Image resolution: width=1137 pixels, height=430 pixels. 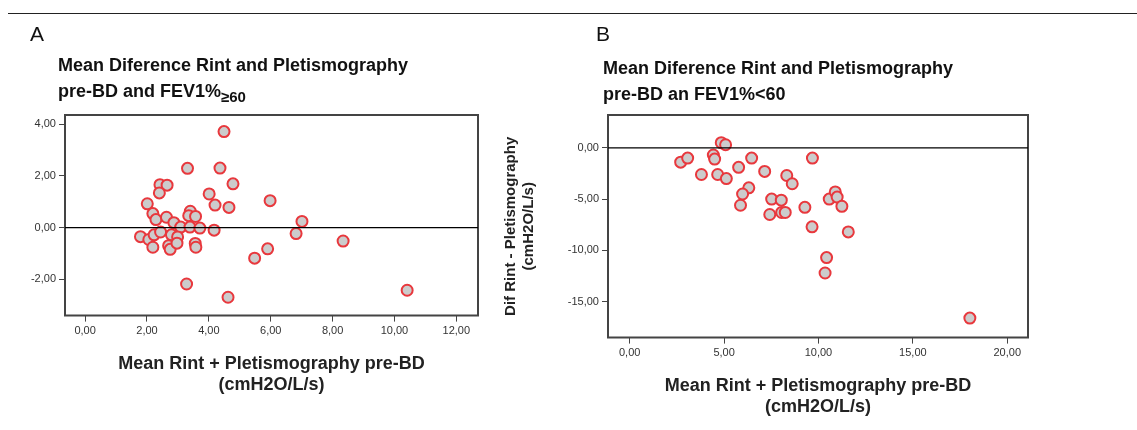 What do you see at coordinates (519, 226) in the screenshot?
I see `y-axis-title: Dif Rint - Pletismography (cmH2O/L/s)` at bounding box center [519, 226].